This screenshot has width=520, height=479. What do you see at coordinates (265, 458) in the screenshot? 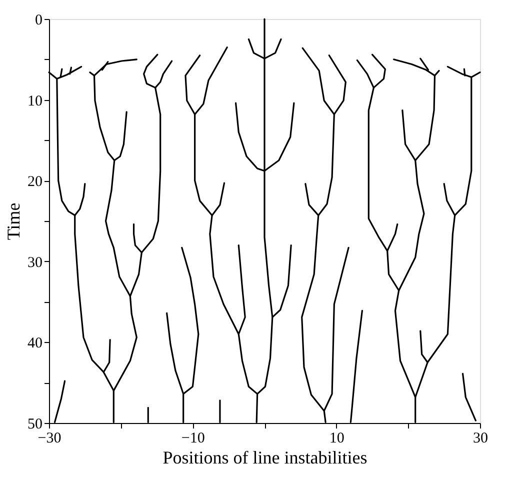
I see `x-axis-title: Positions of line instabilities` at bounding box center [265, 458].